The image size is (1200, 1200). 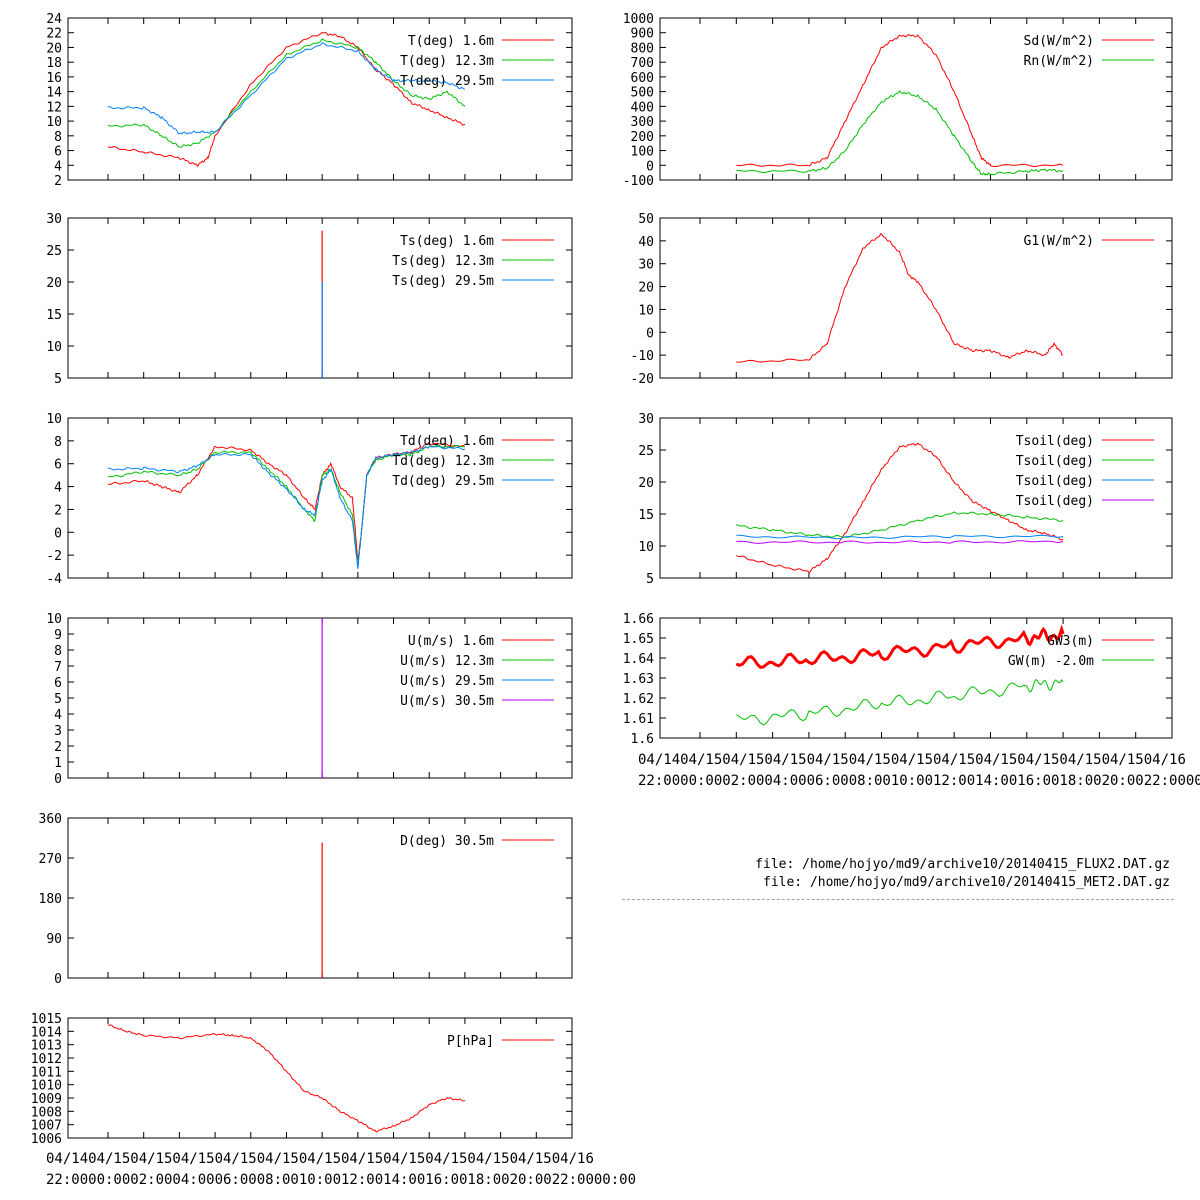 What do you see at coordinates (638, 19) in the screenshot?
I see `y-tick-label: 1000` at bounding box center [638, 19].